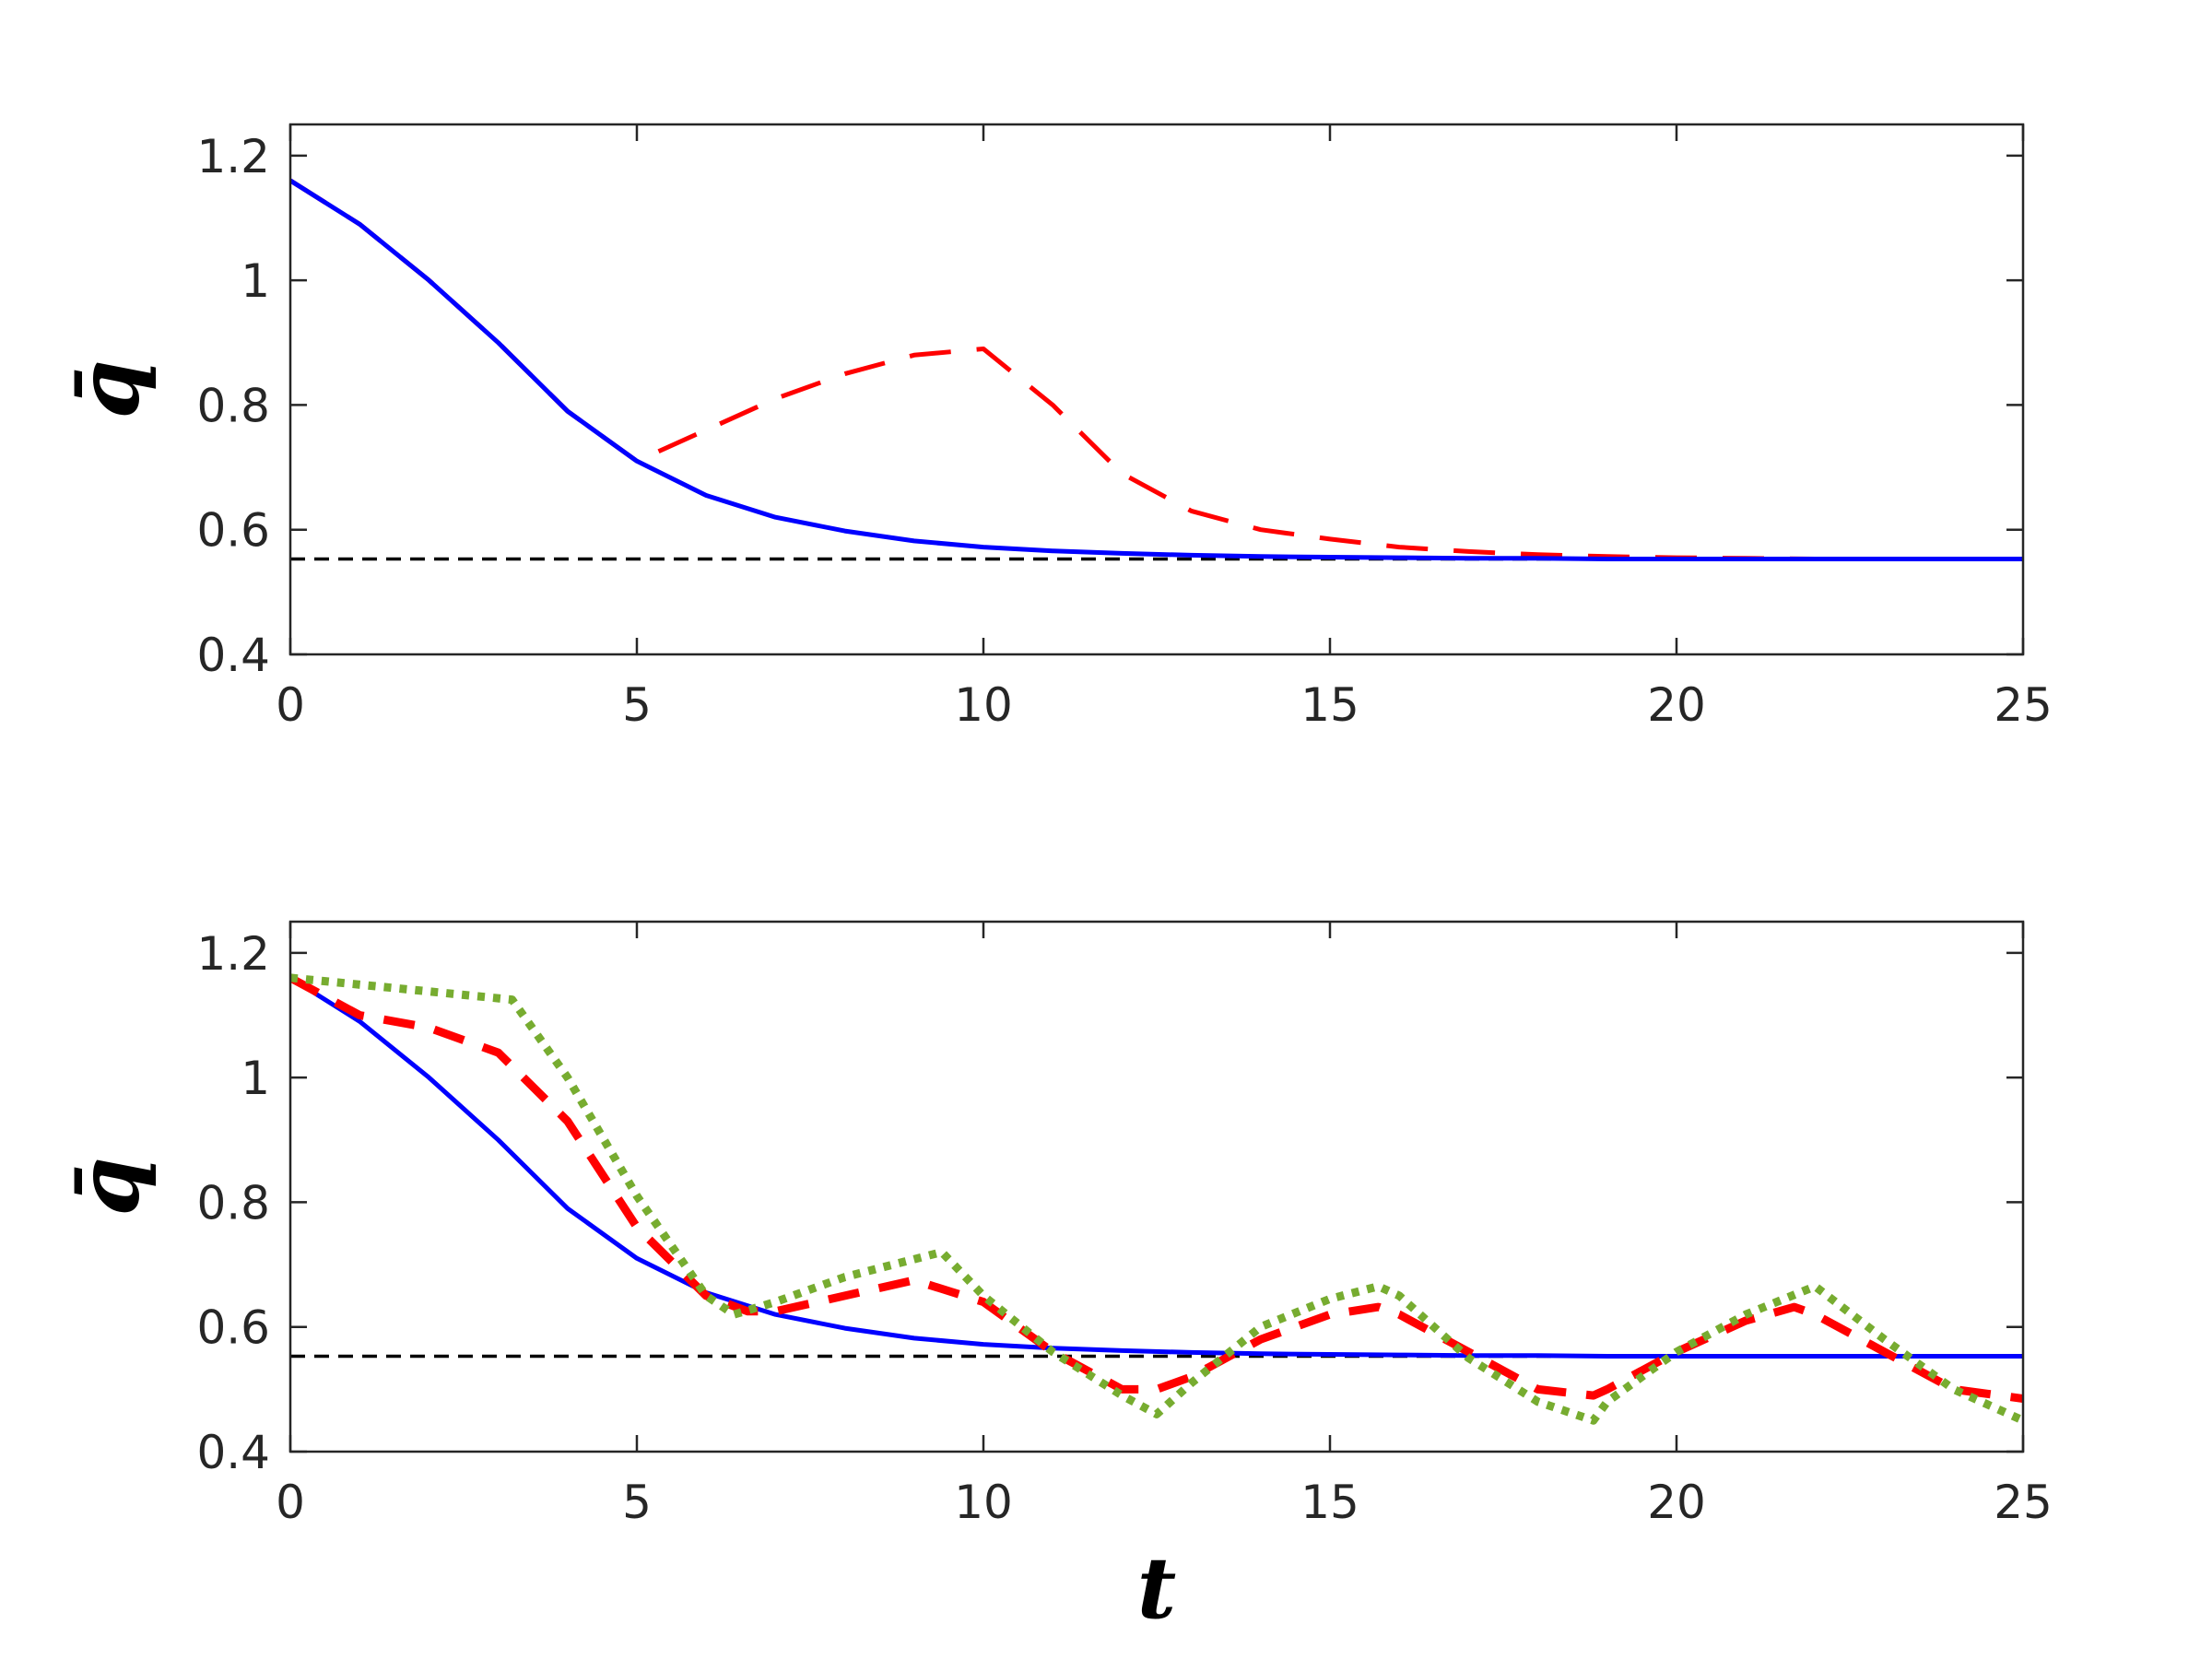  What do you see at coordinates (233, 1452) in the screenshot?
I see `bottom-y-tick-label: 0.4` at bounding box center [233, 1452].